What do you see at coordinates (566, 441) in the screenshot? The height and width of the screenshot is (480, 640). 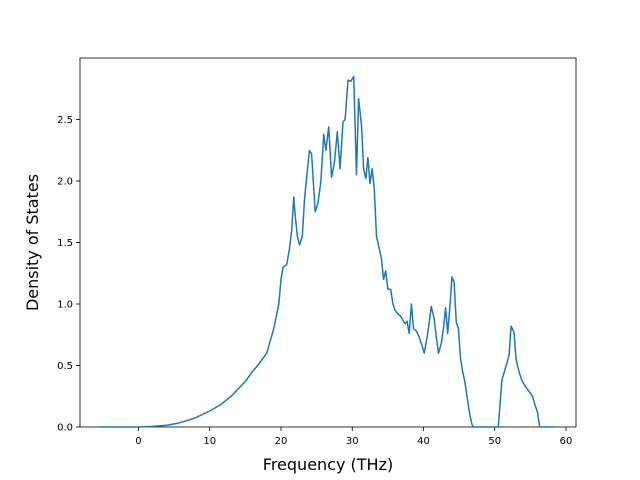 I see `x-tick-label: 60` at bounding box center [566, 441].